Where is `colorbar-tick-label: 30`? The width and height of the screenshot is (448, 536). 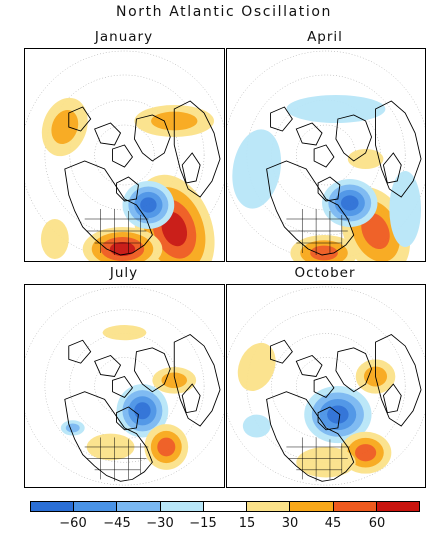
colorbar-tick-label: 30 is located at coordinates (290, 523).